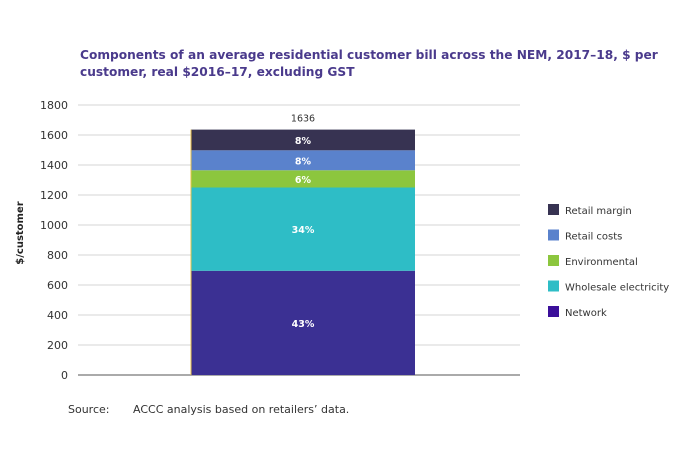 Image resolution: width=700 pixels, height=467 pixels. I want to click on y-tick-label: 1800, so click(54, 105).